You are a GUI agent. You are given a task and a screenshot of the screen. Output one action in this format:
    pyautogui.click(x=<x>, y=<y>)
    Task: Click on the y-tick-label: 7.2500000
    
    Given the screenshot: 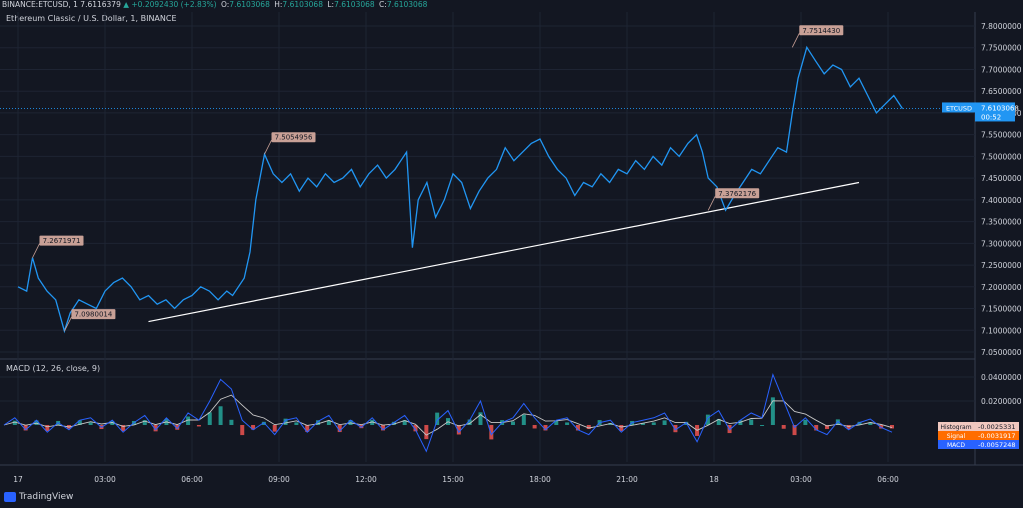 What is the action you would take?
    pyautogui.click(x=1001, y=265)
    